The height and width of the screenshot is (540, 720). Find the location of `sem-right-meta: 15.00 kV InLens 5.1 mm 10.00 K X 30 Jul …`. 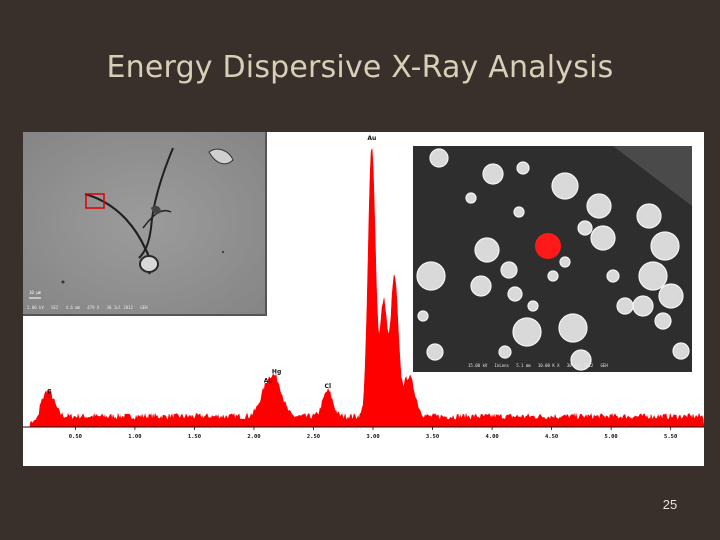

sem-right-meta: 15.00 kV InLens 5.1 mm 10.00 K X 30 Jul … is located at coordinates (578, 365).